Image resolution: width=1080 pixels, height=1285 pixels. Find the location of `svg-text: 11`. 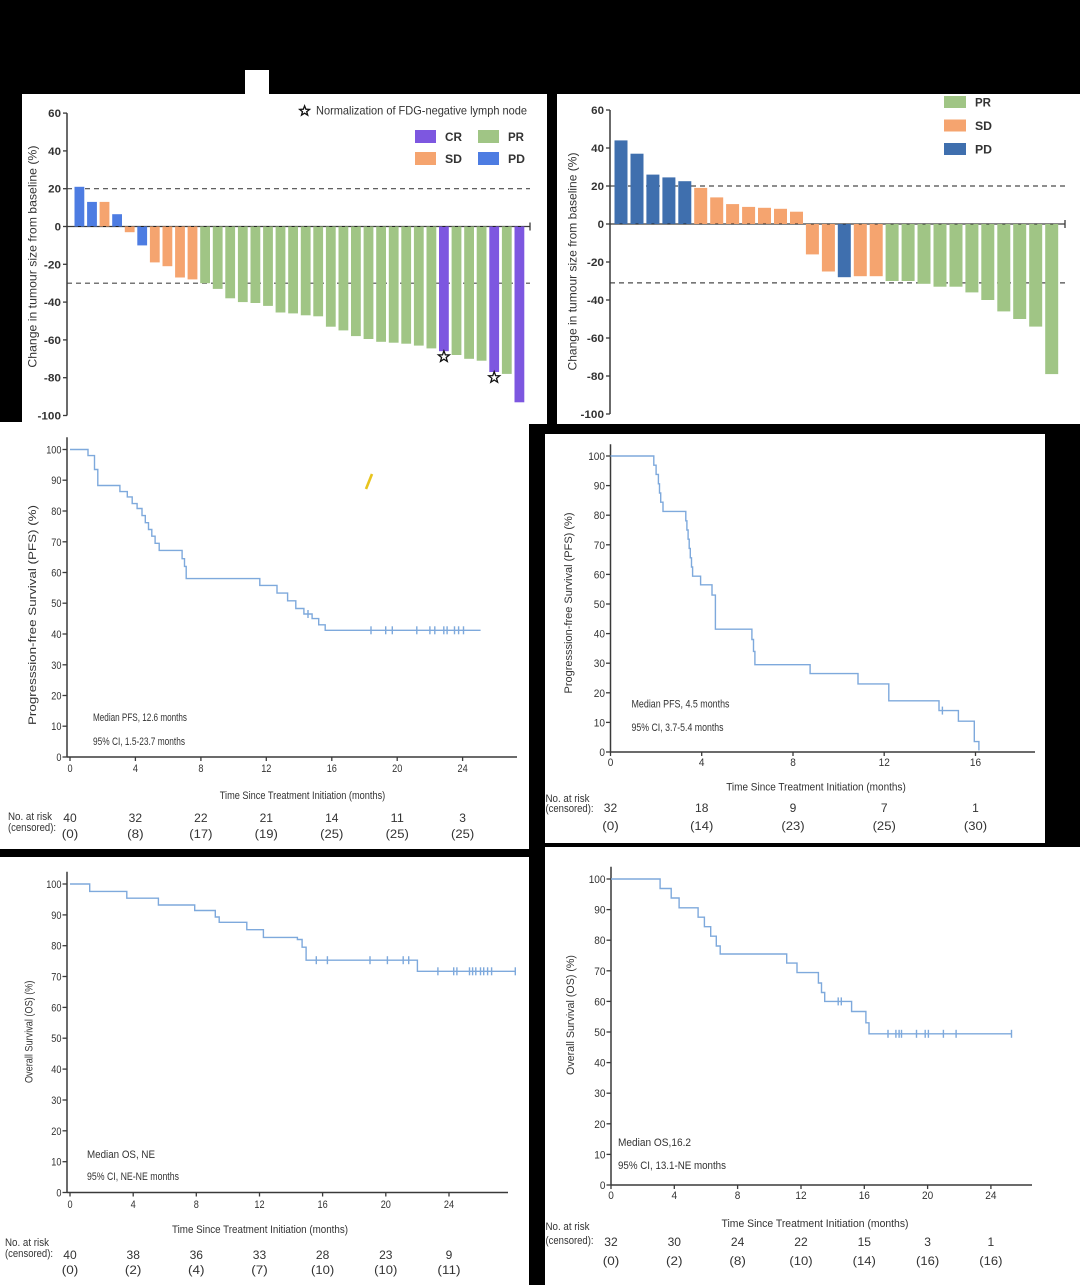

svg-text: 11 is located at coordinates (397, 819).